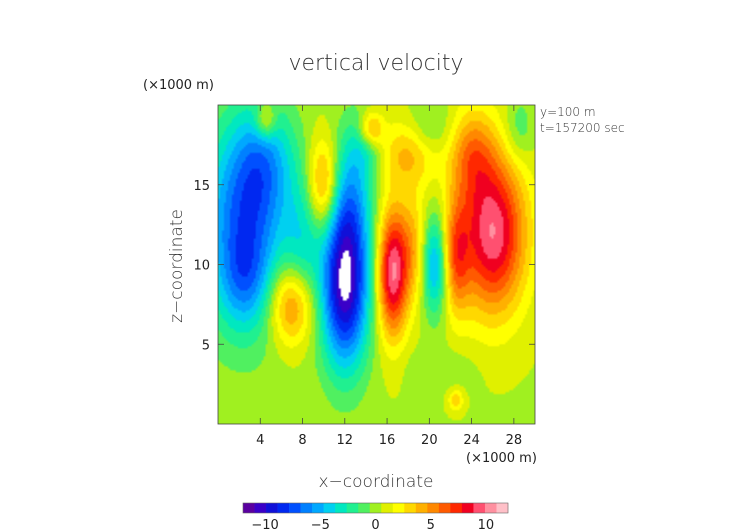 Image resolution: width=752 pixels, height=532 pixels. What do you see at coordinates (375, 63) in the screenshot?
I see `chart-title: vertical velocity` at bounding box center [375, 63].